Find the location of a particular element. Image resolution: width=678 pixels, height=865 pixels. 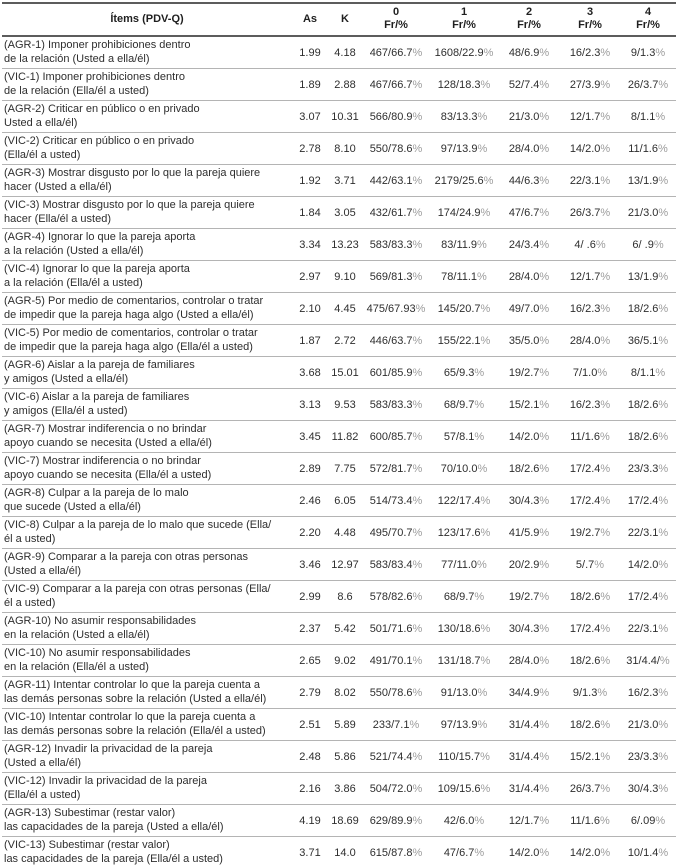

fr-4-cell: 6/ .9% is located at coordinates (648, 244).